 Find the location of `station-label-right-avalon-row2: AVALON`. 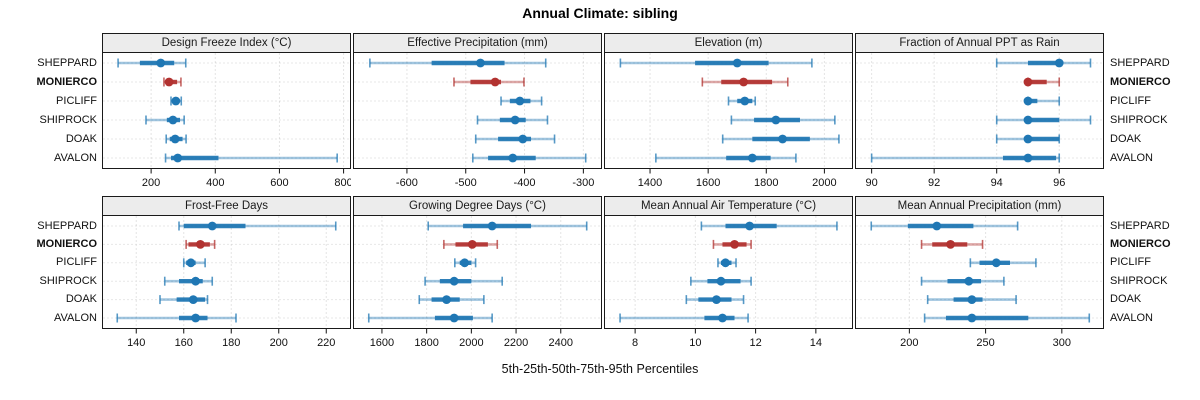

station-label-right-avalon-row2: AVALON is located at coordinates (1131, 317).